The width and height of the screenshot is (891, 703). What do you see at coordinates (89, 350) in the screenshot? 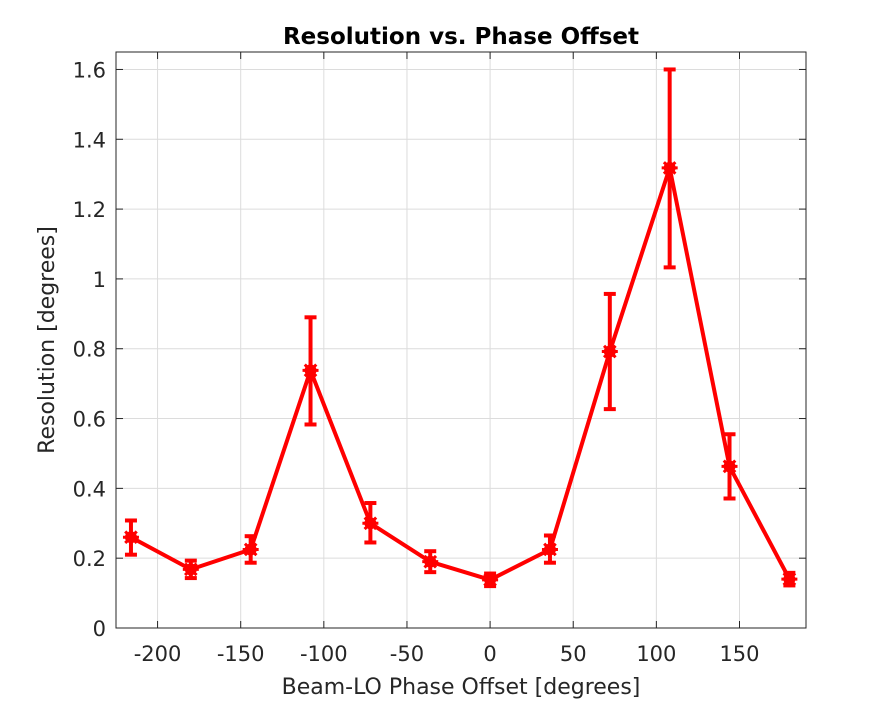
I see `y-tick-label: 0.8` at bounding box center [89, 350].